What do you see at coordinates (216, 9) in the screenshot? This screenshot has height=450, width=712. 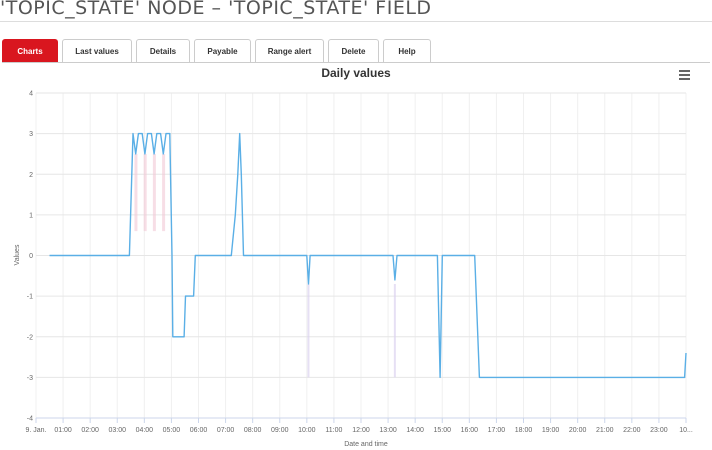 I see `page-title: 'TOPIC_STATE' NODE – 'TOPIC_STATE' FIELD` at bounding box center [216, 9].